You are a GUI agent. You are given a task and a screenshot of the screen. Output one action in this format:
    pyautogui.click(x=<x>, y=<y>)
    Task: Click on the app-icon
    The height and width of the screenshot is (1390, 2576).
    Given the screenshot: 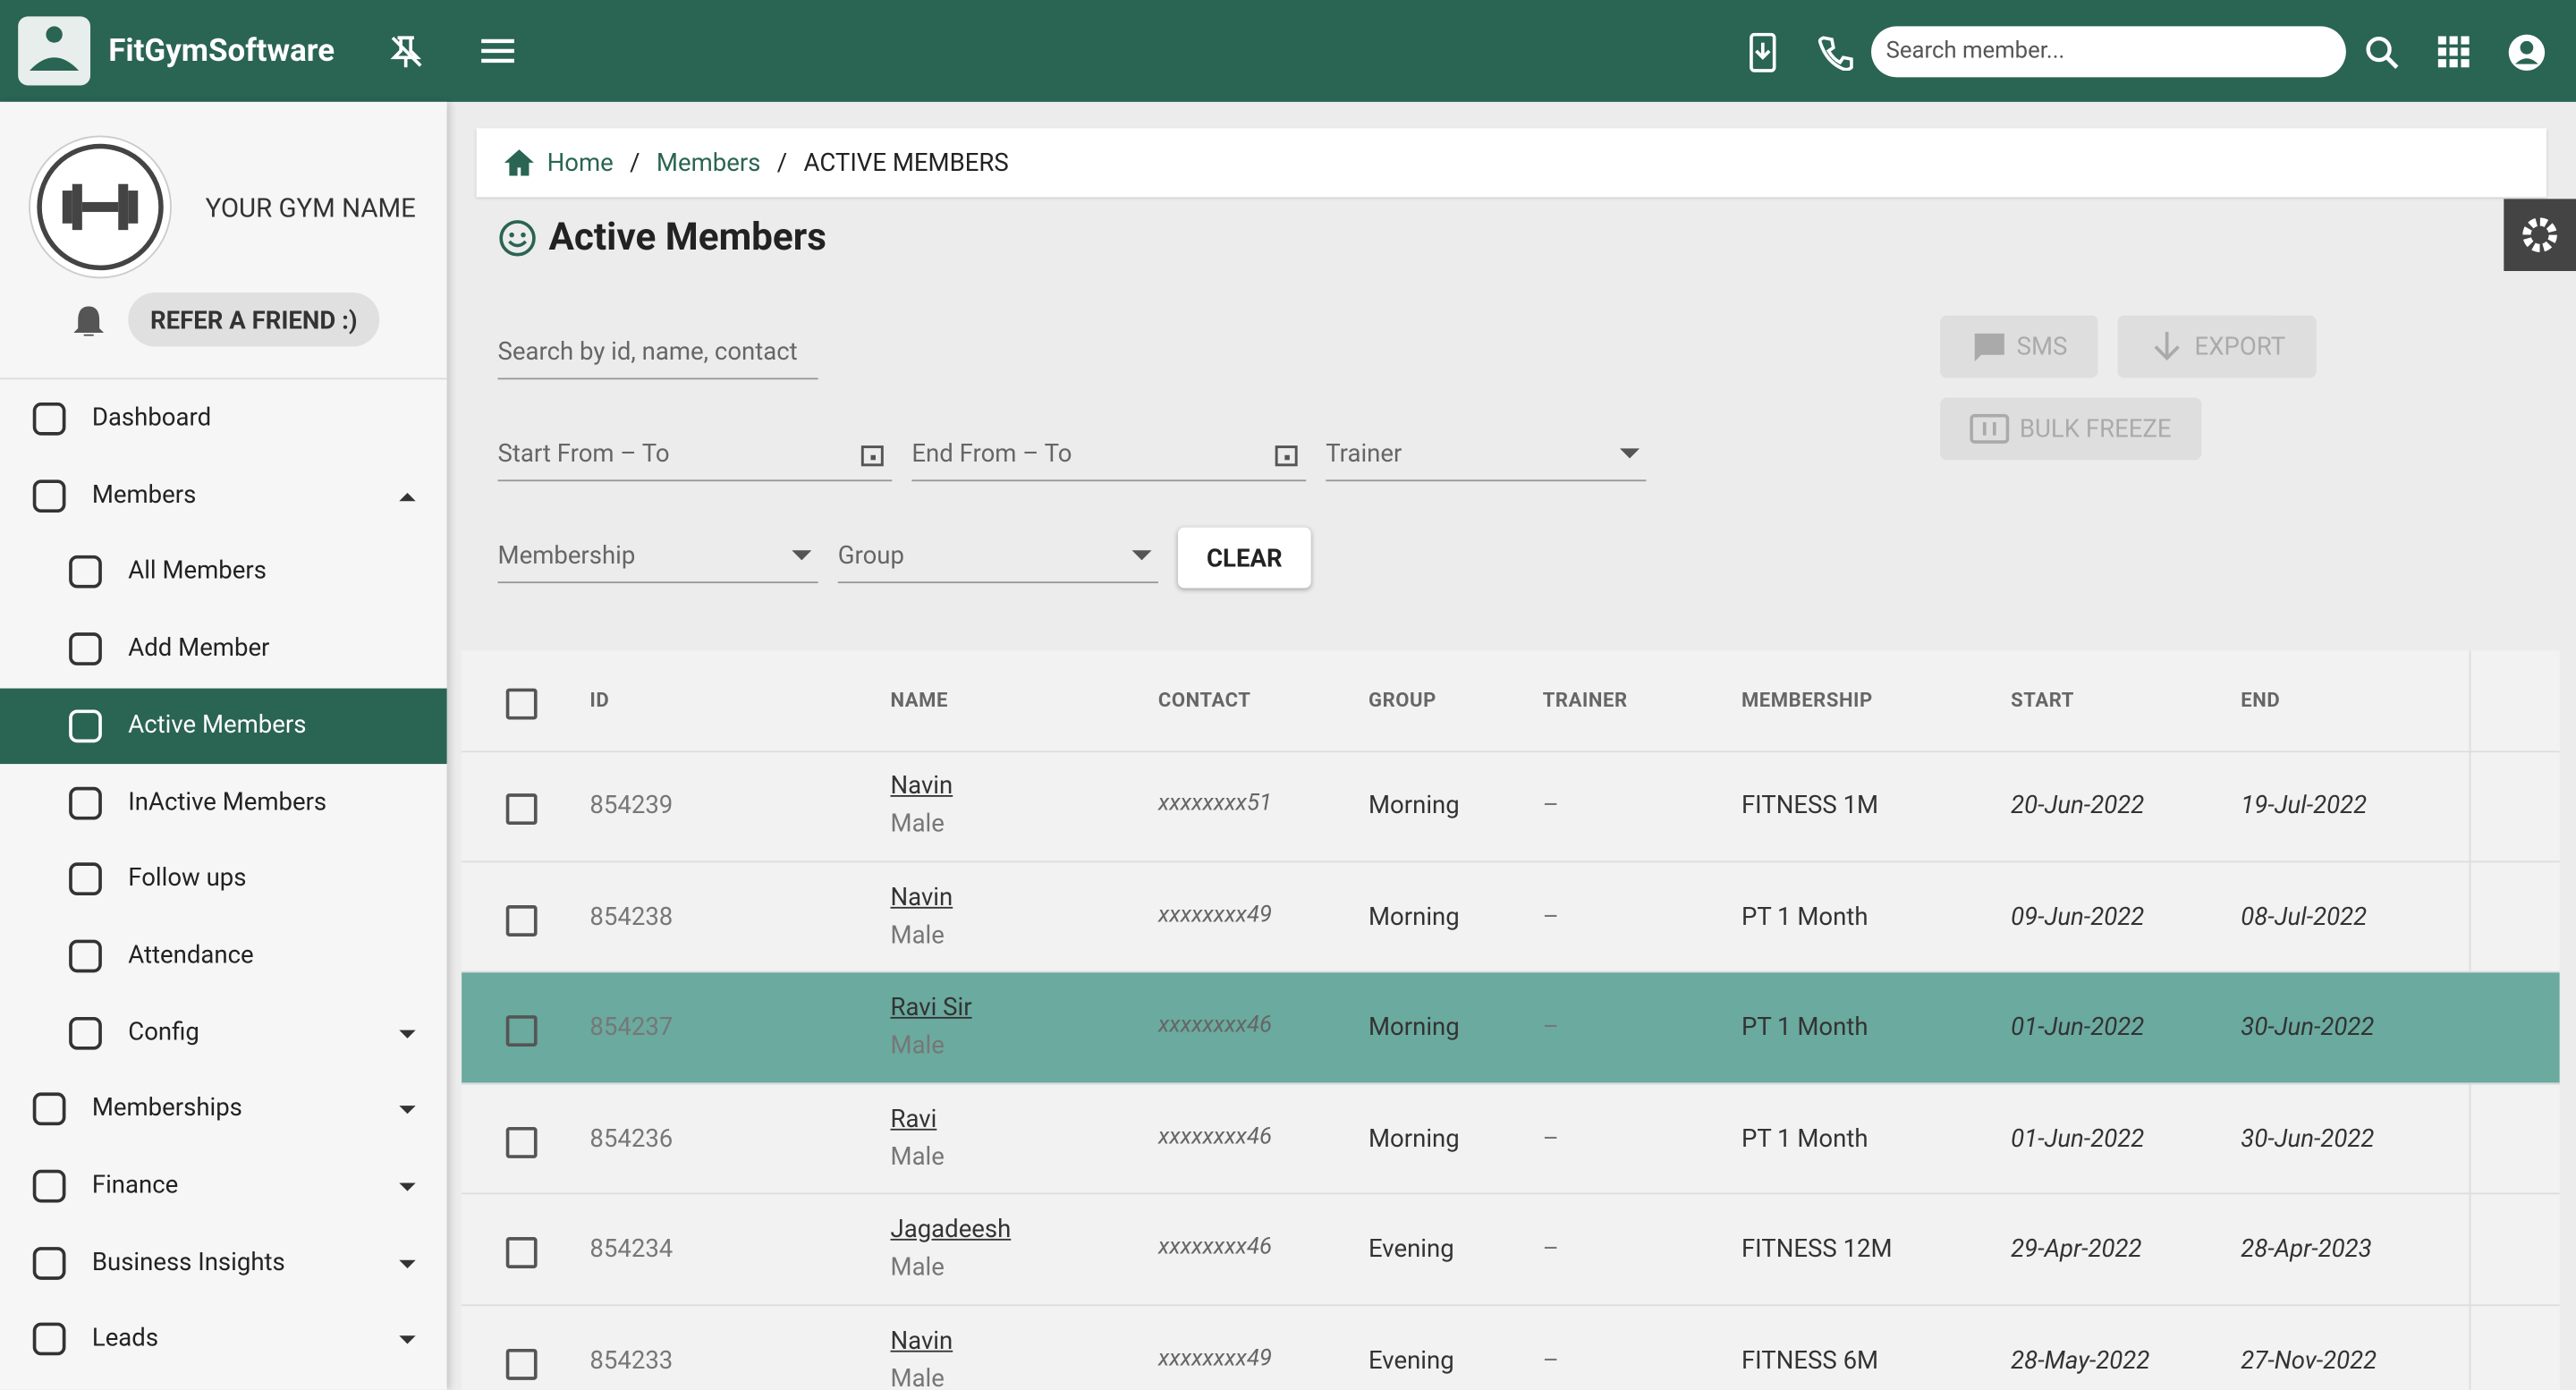 What is the action you would take?
    pyautogui.click(x=1762, y=52)
    